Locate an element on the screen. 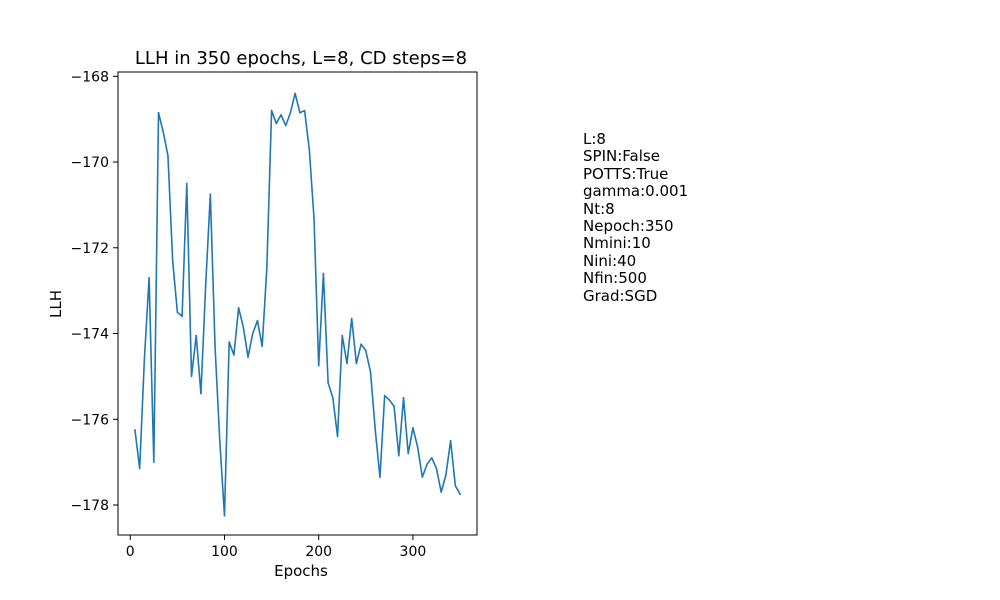  param-spin: SPIN:False is located at coordinates (621, 156).